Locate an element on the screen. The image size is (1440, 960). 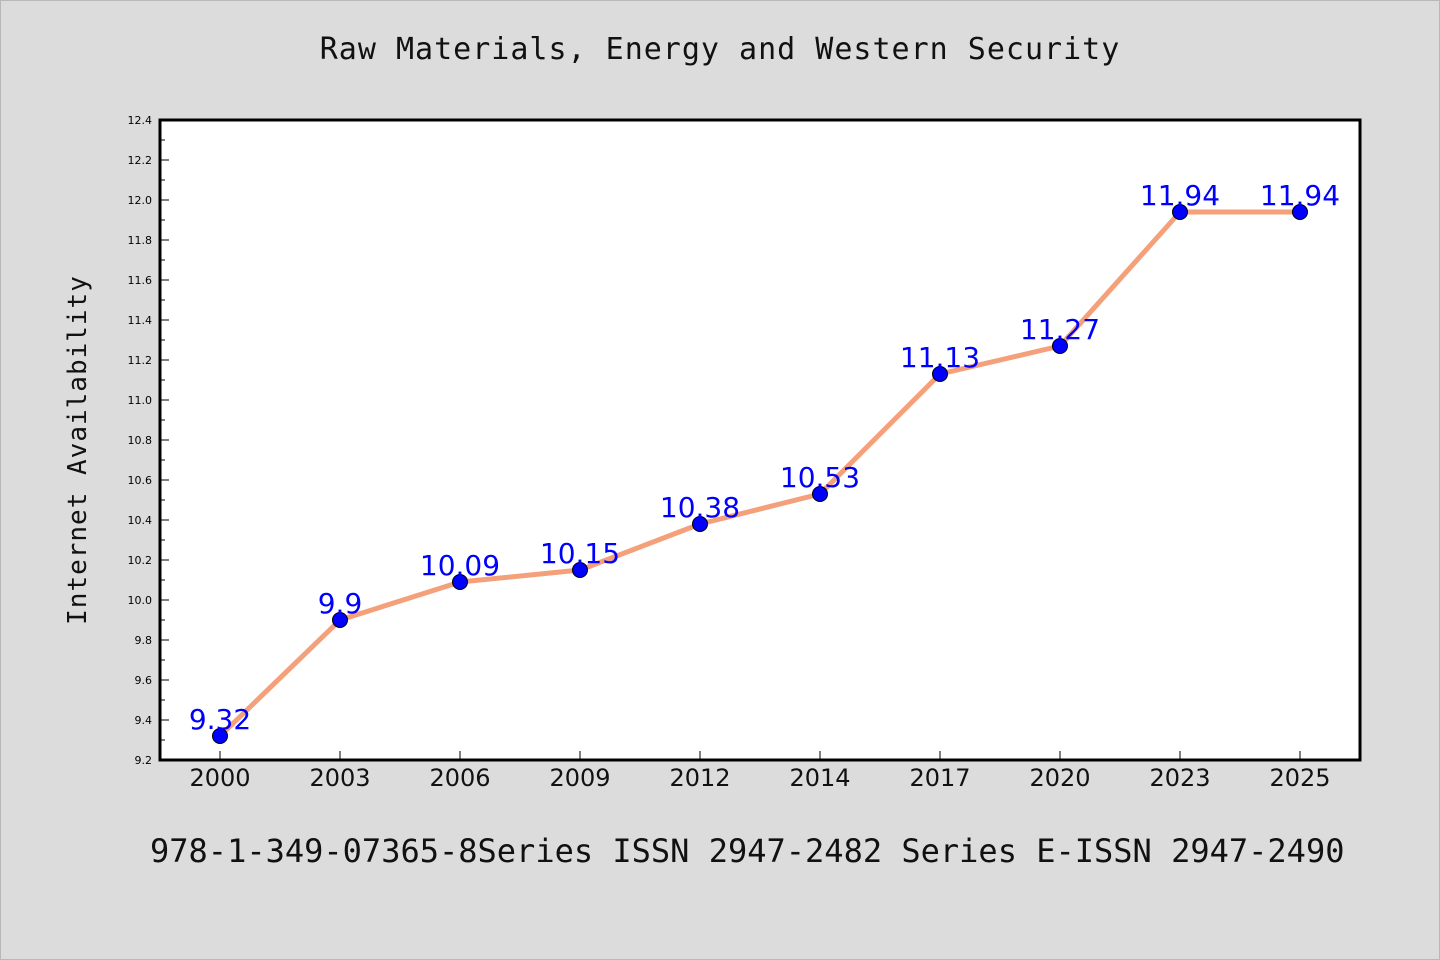
data-label: 10.15 is located at coordinates (580, 553).